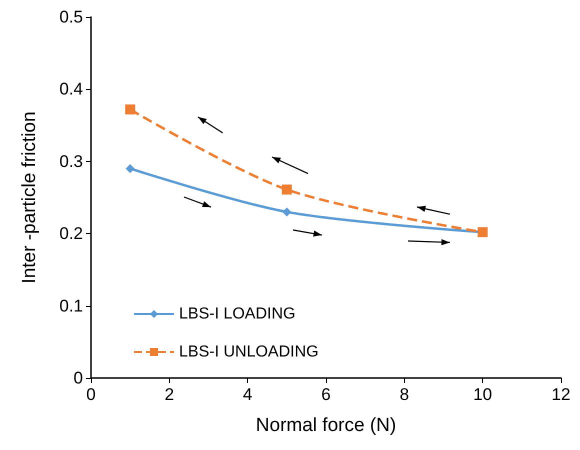 The height and width of the screenshot is (450, 580). What do you see at coordinates (326, 425) in the screenshot?
I see `x-axis-title: Normal force (N)` at bounding box center [326, 425].